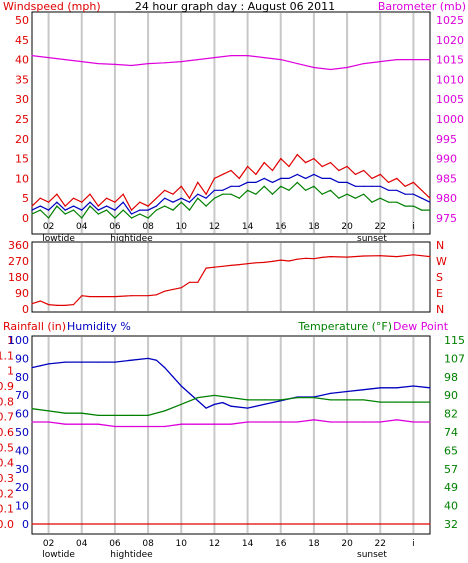 The image size is (468, 563). What do you see at coordinates (372, 554) in the screenshot?
I see `event-label: sunset` at bounding box center [372, 554].